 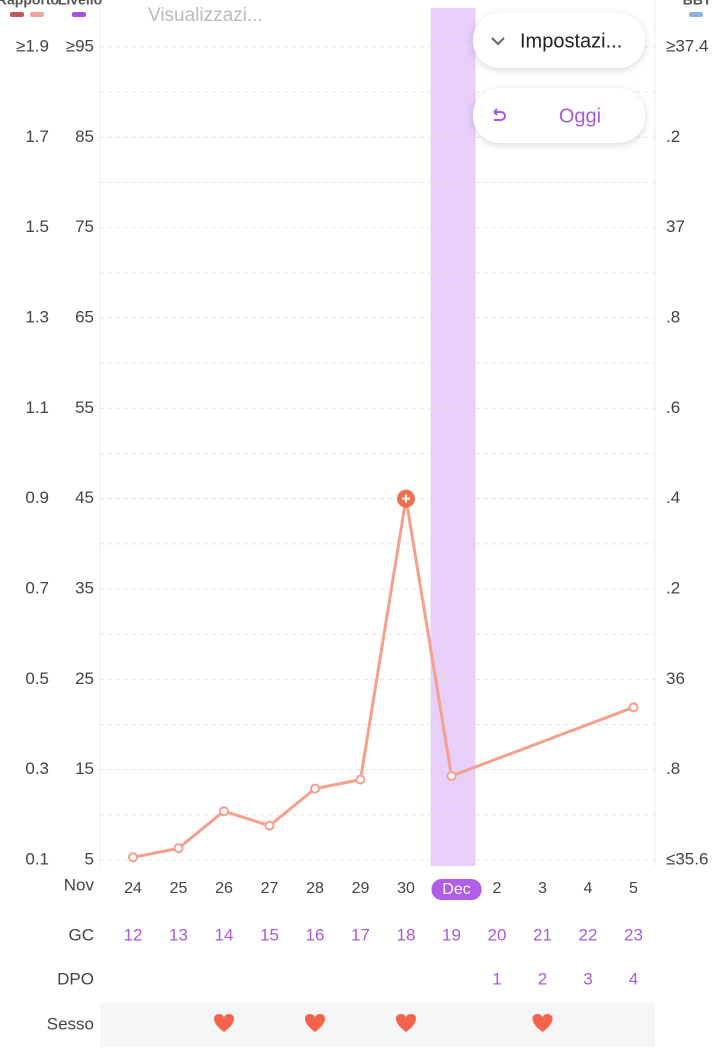 I want to click on month-label: Nov, so click(x=79, y=884).